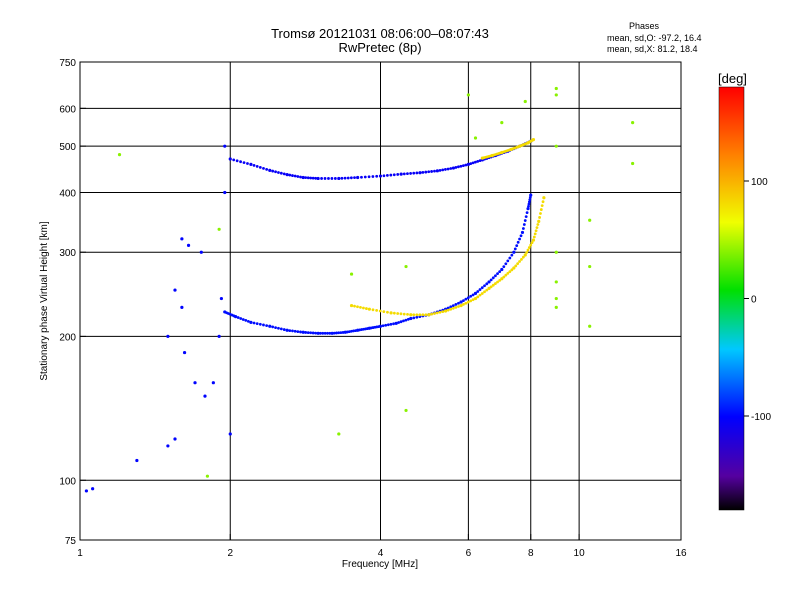  What do you see at coordinates (644, 26) in the screenshot?
I see `stats-title: Phases` at bounding box center [644, 26].